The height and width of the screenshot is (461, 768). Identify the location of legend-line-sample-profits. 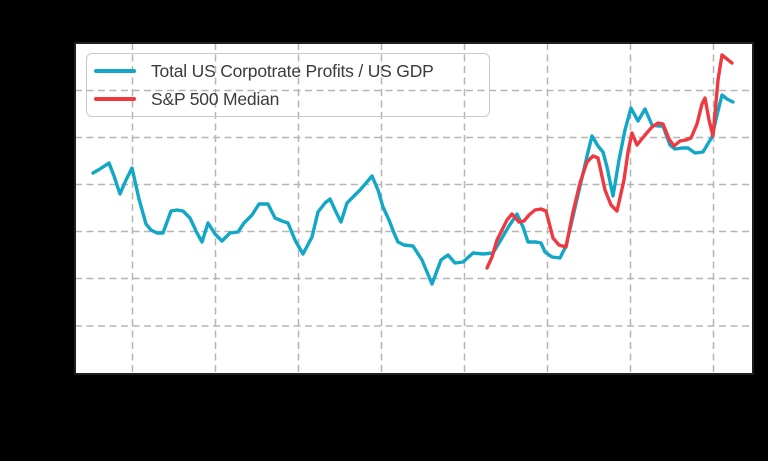
(115, 71).